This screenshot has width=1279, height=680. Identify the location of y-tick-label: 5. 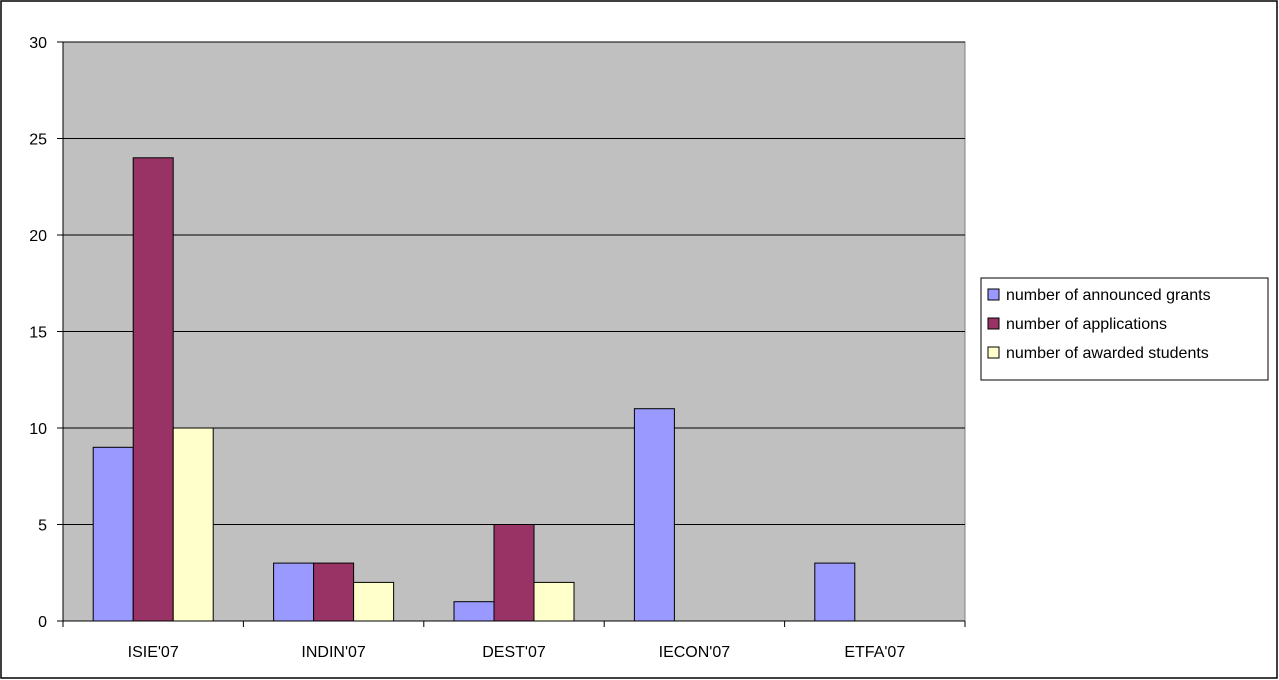
(42, 526).